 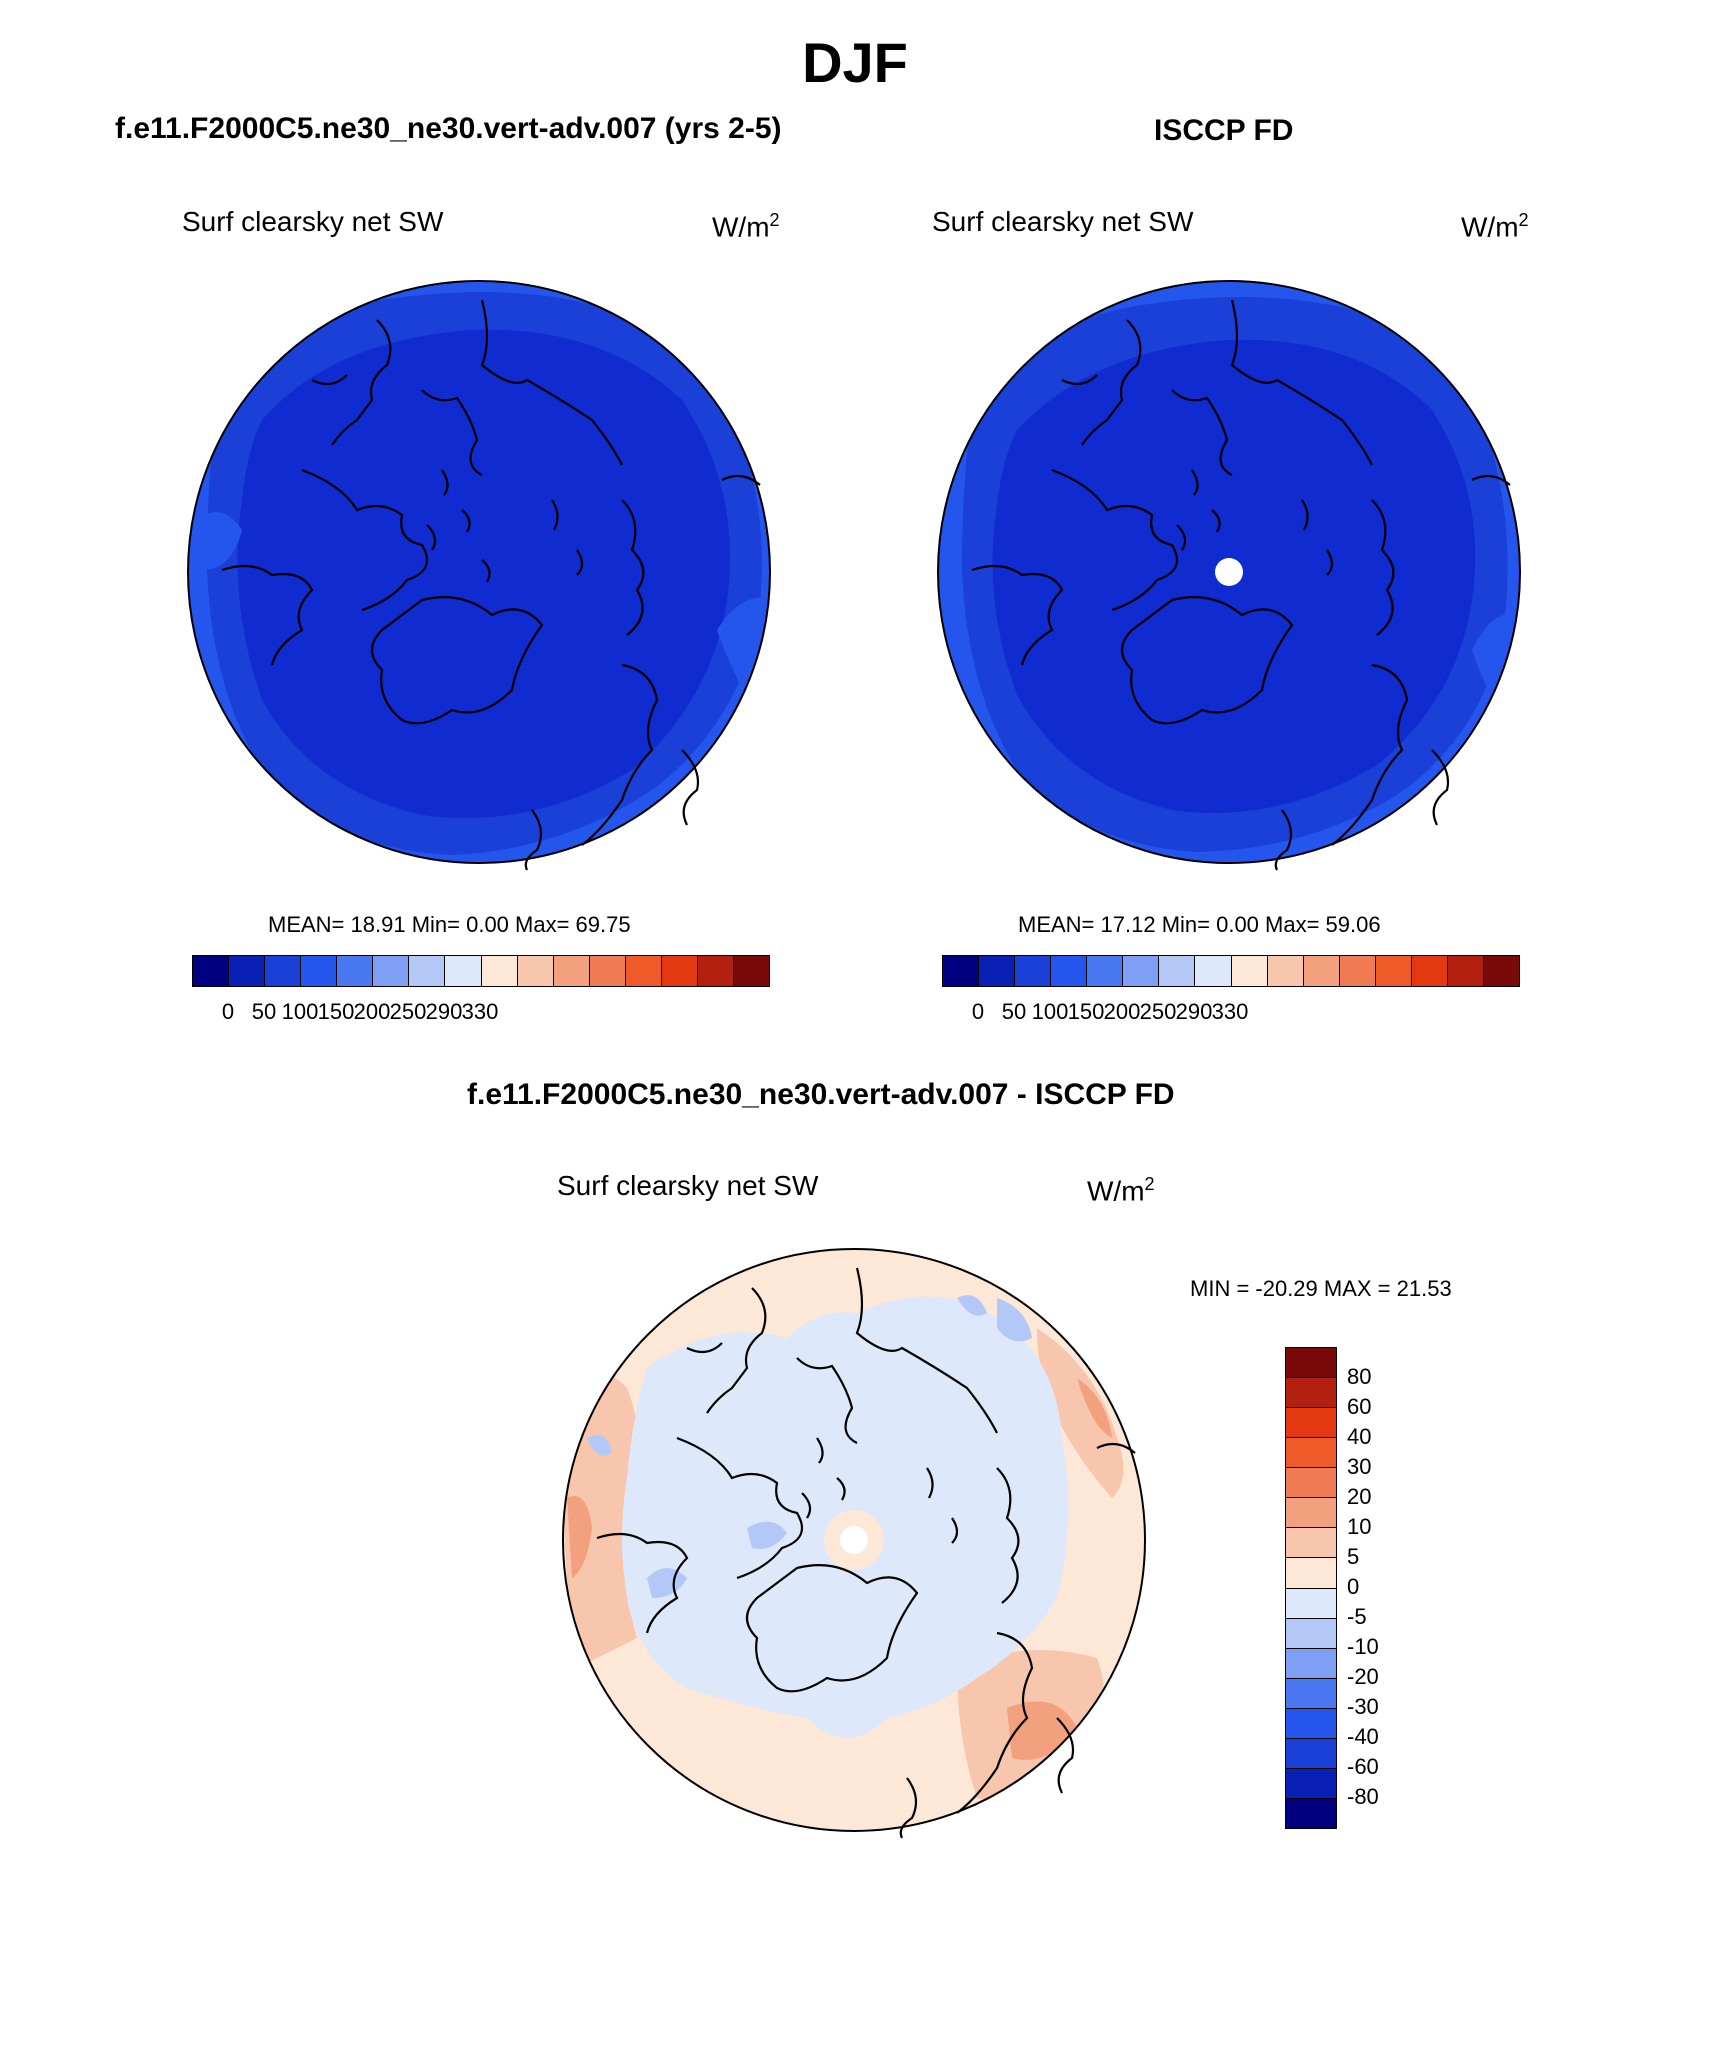 What do you see at coordinates (1495, 226) in the screenshot?
I see `obs-units-label: W/m2` at bounding box center [1495, 226].